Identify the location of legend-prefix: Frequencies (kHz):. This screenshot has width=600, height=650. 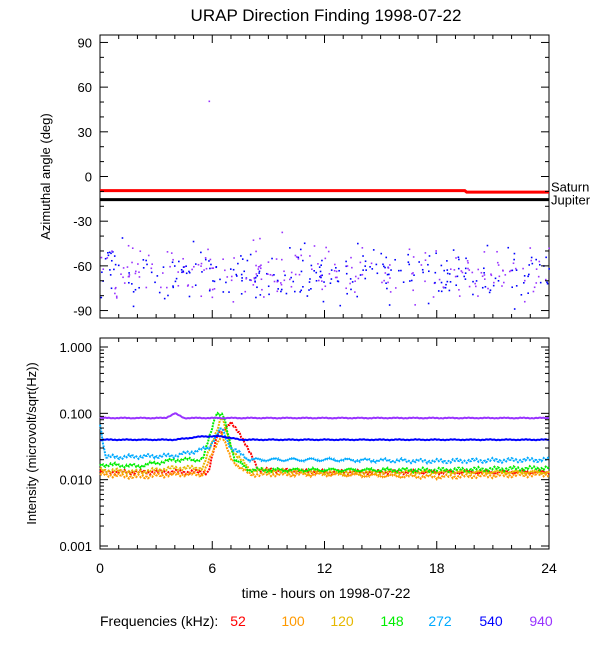
(159, 621).